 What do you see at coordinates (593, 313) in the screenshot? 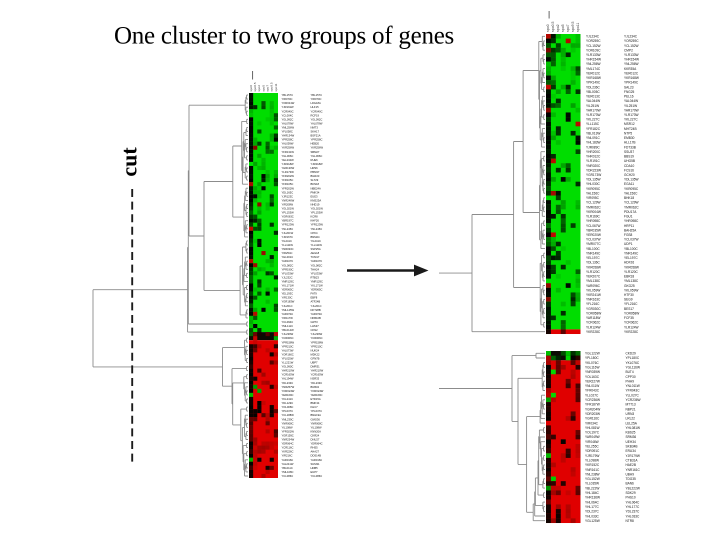
I see `svg-text: YOR058W` at bounding box center [593, 313].